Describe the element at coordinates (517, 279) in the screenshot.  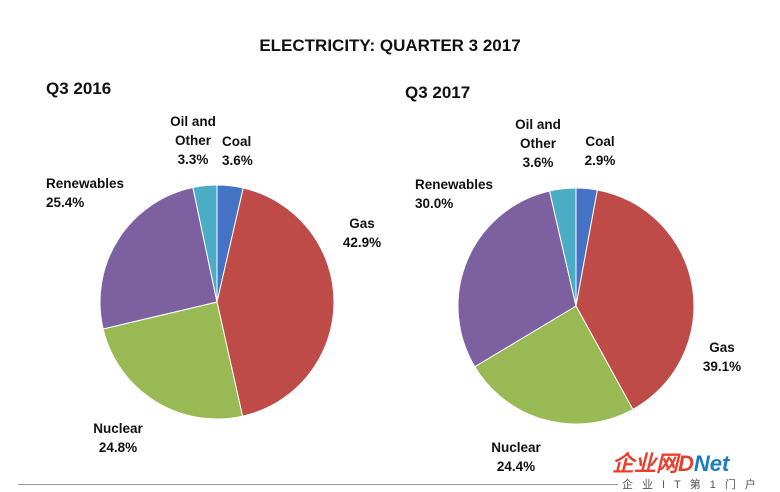
I see `pie-slice-q3-2017-renewables` at that location.